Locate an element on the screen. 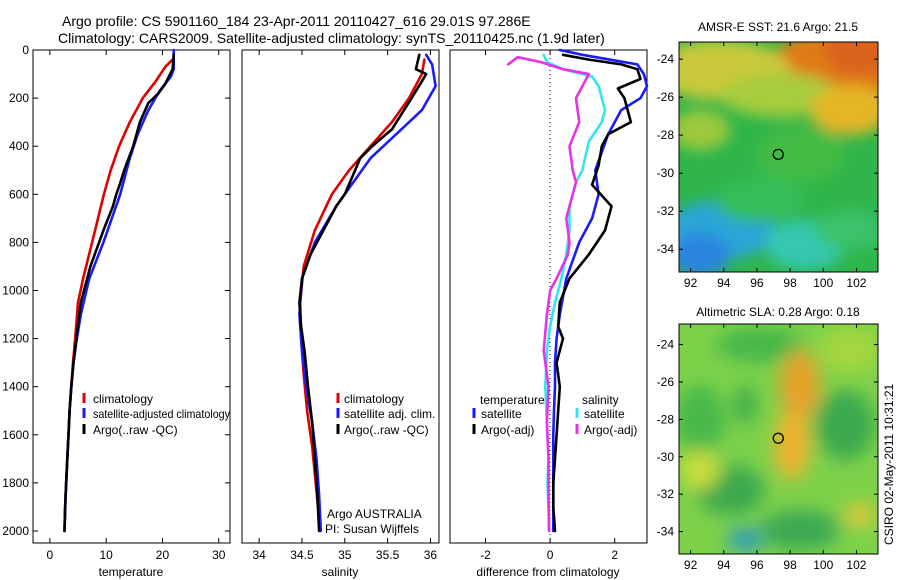  temperature-series is located at coordinates (119, 290).